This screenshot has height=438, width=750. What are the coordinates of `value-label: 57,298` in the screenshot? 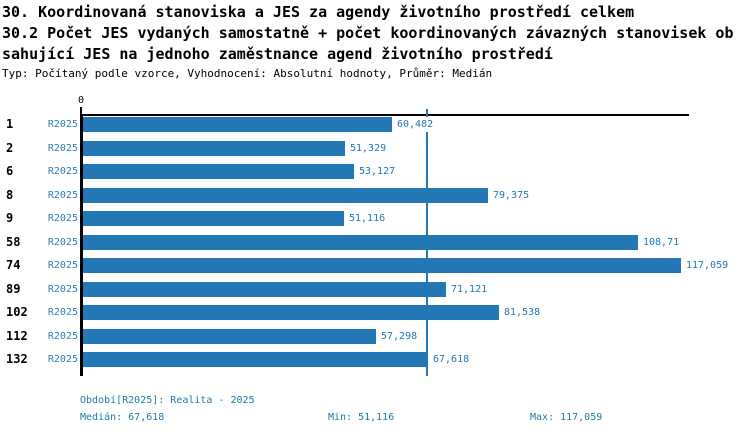 It's located at (399, 336).